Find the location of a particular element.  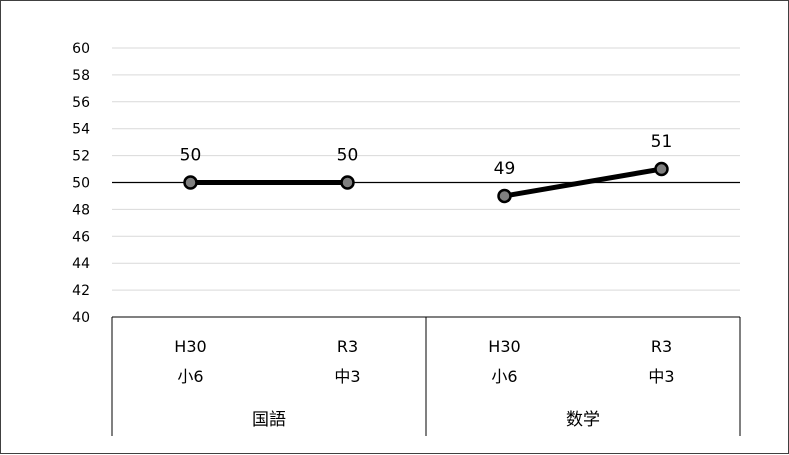

y-axis-ticks: 40 42 44 46 48 50 52 54 56 58 60 is located at coordinates (81, 183).